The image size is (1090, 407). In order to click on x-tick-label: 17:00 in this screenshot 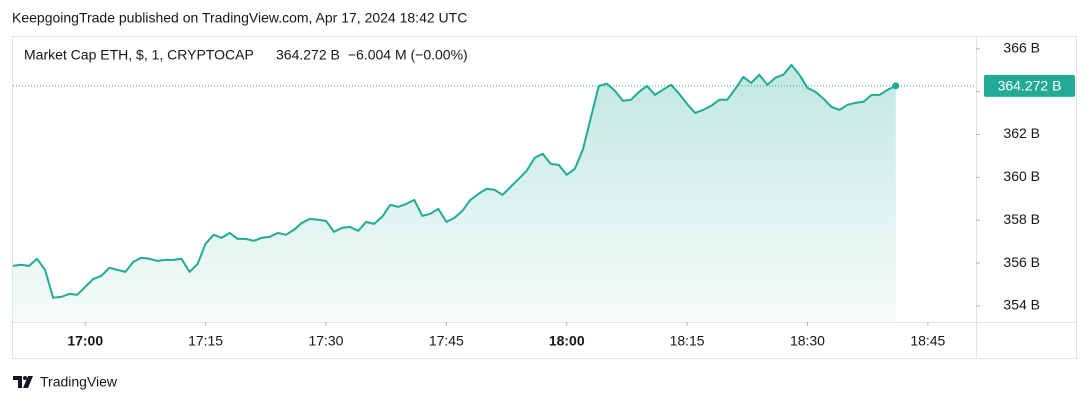, I will do `click(85, 341)`.